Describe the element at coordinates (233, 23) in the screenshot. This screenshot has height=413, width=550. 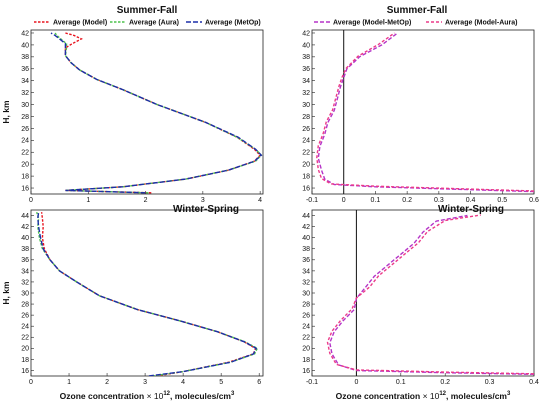
I see `legend-label: Average (MetOp)` at that location.